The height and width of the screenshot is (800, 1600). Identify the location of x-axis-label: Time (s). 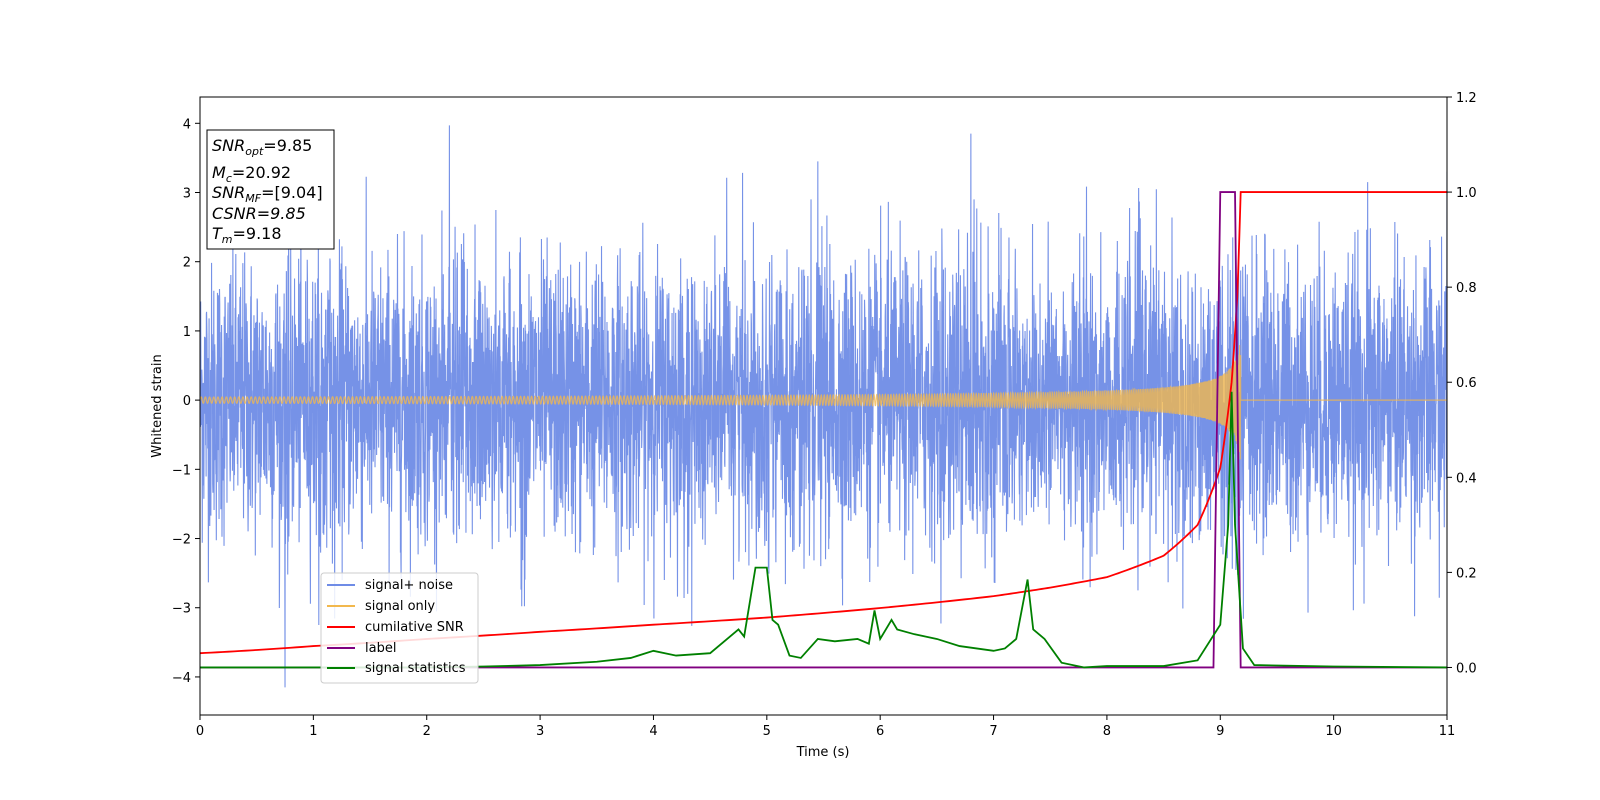
(823, 752).